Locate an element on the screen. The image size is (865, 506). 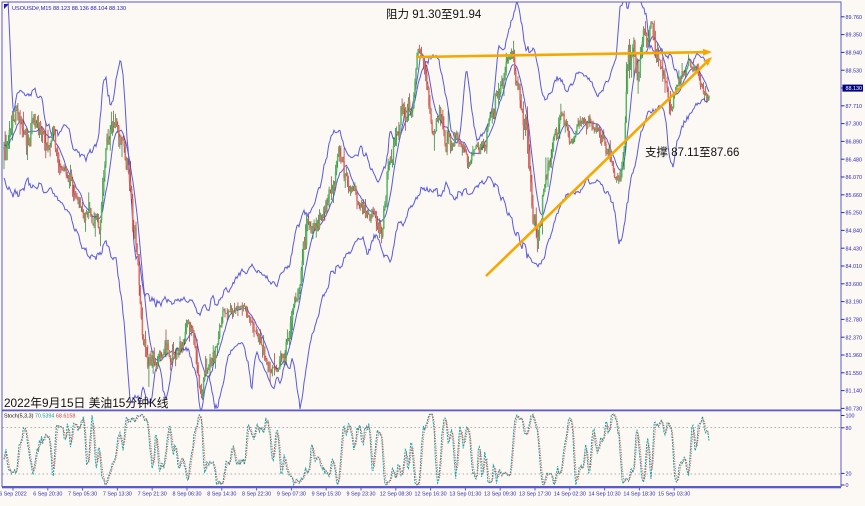
svg-text: 6 Sep 2022 is located at coordinates (13, 495).